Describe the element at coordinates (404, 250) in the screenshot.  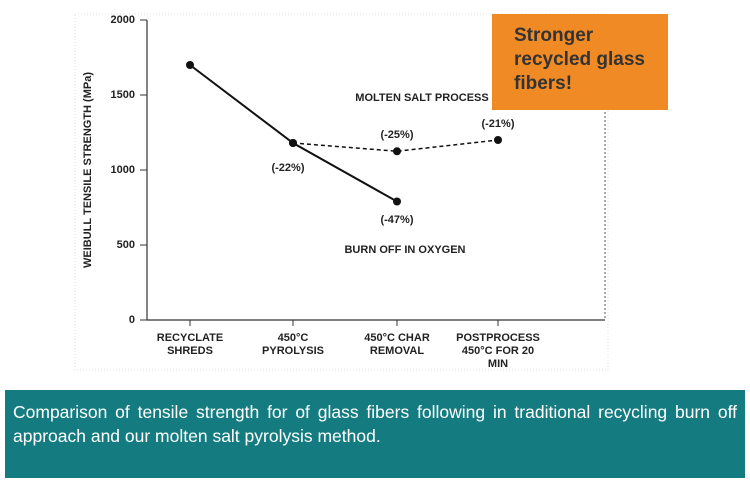
I see `series-label: BURN OFF IN OXYGEN` at that location.